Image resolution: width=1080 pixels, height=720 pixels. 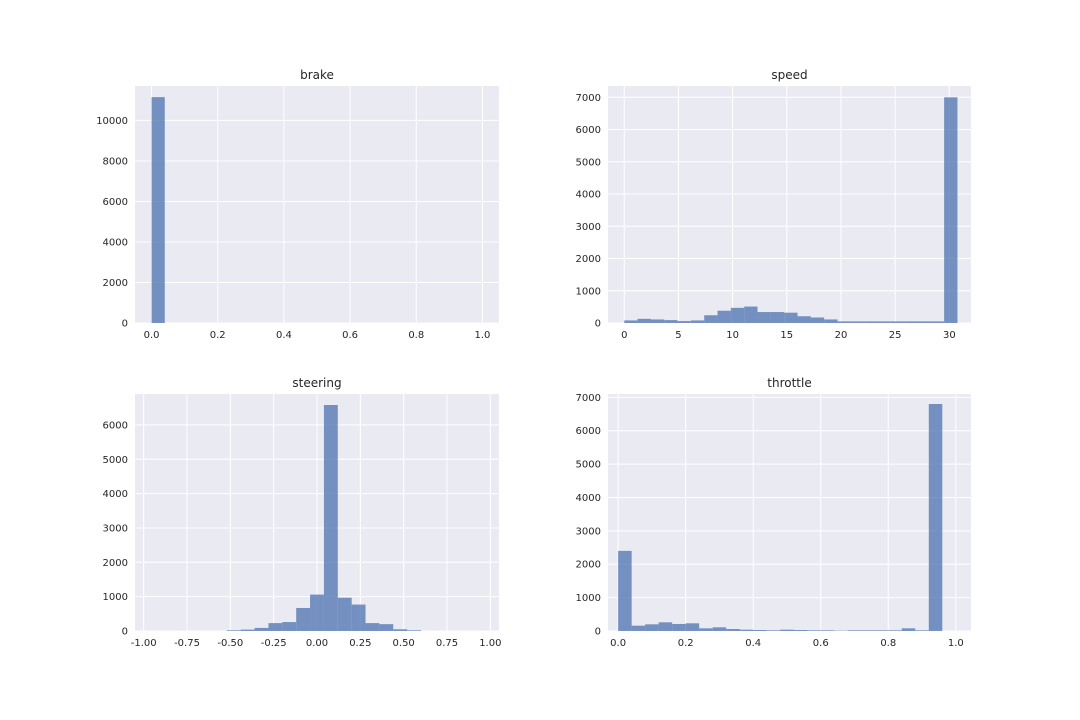 I want to click on steering-title: steering, so click(x=316, y=383).